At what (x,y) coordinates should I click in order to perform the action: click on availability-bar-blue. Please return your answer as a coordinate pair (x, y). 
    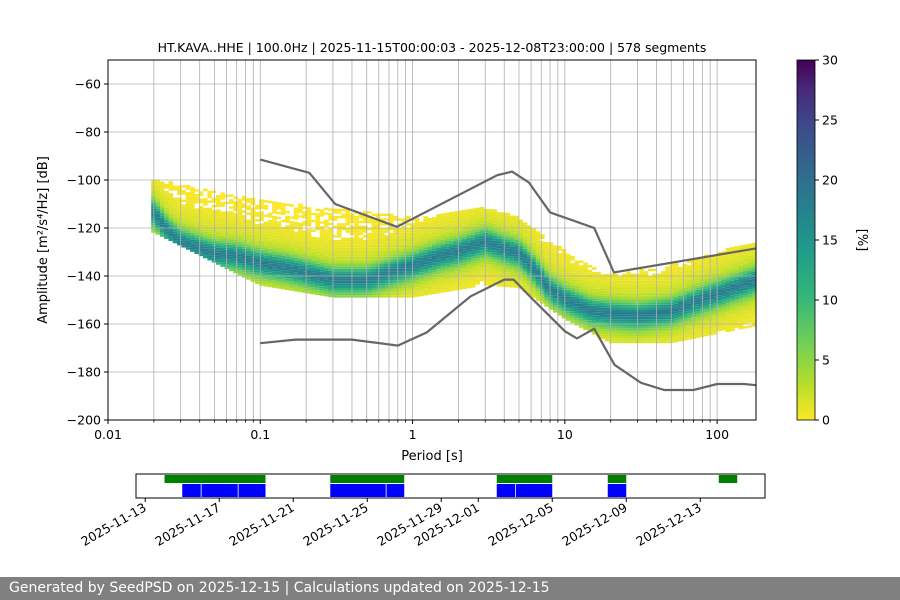
    Looking at the image, I should click on (252, 490).